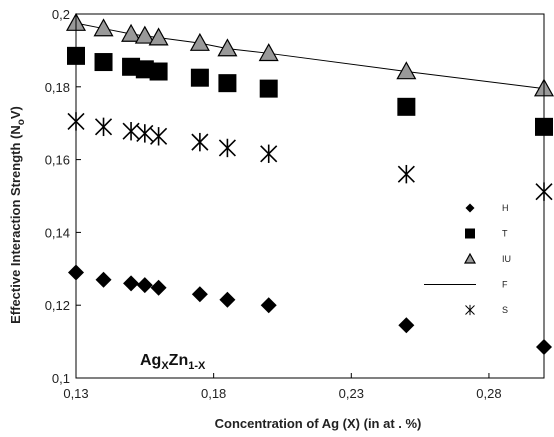  What do you see at coordinates (57, 305) in the screenshot?
I see `y-tick-label: 0,12` at bounding box center [57, 305].